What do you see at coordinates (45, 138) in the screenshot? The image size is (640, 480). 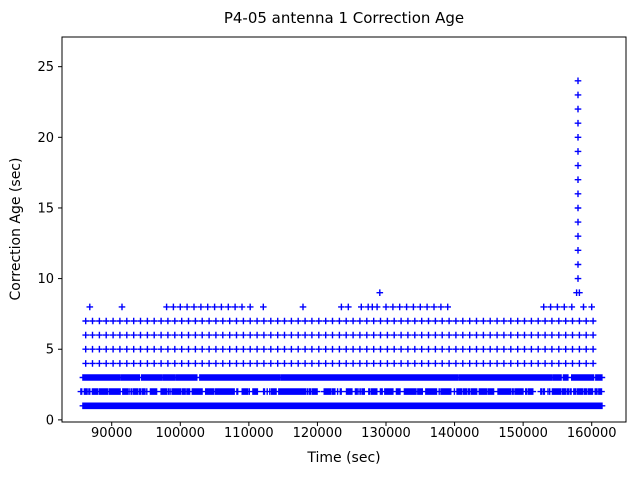 I see `y-tick-label: 20` at bounding box center [45, 138].